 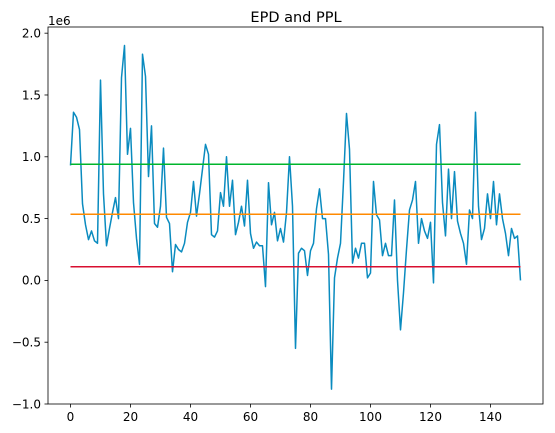 What do you see at coordinates (26, 342) in the screenshot?
I see `y-tick-label: −0.5` at bounding box center [26, 342].